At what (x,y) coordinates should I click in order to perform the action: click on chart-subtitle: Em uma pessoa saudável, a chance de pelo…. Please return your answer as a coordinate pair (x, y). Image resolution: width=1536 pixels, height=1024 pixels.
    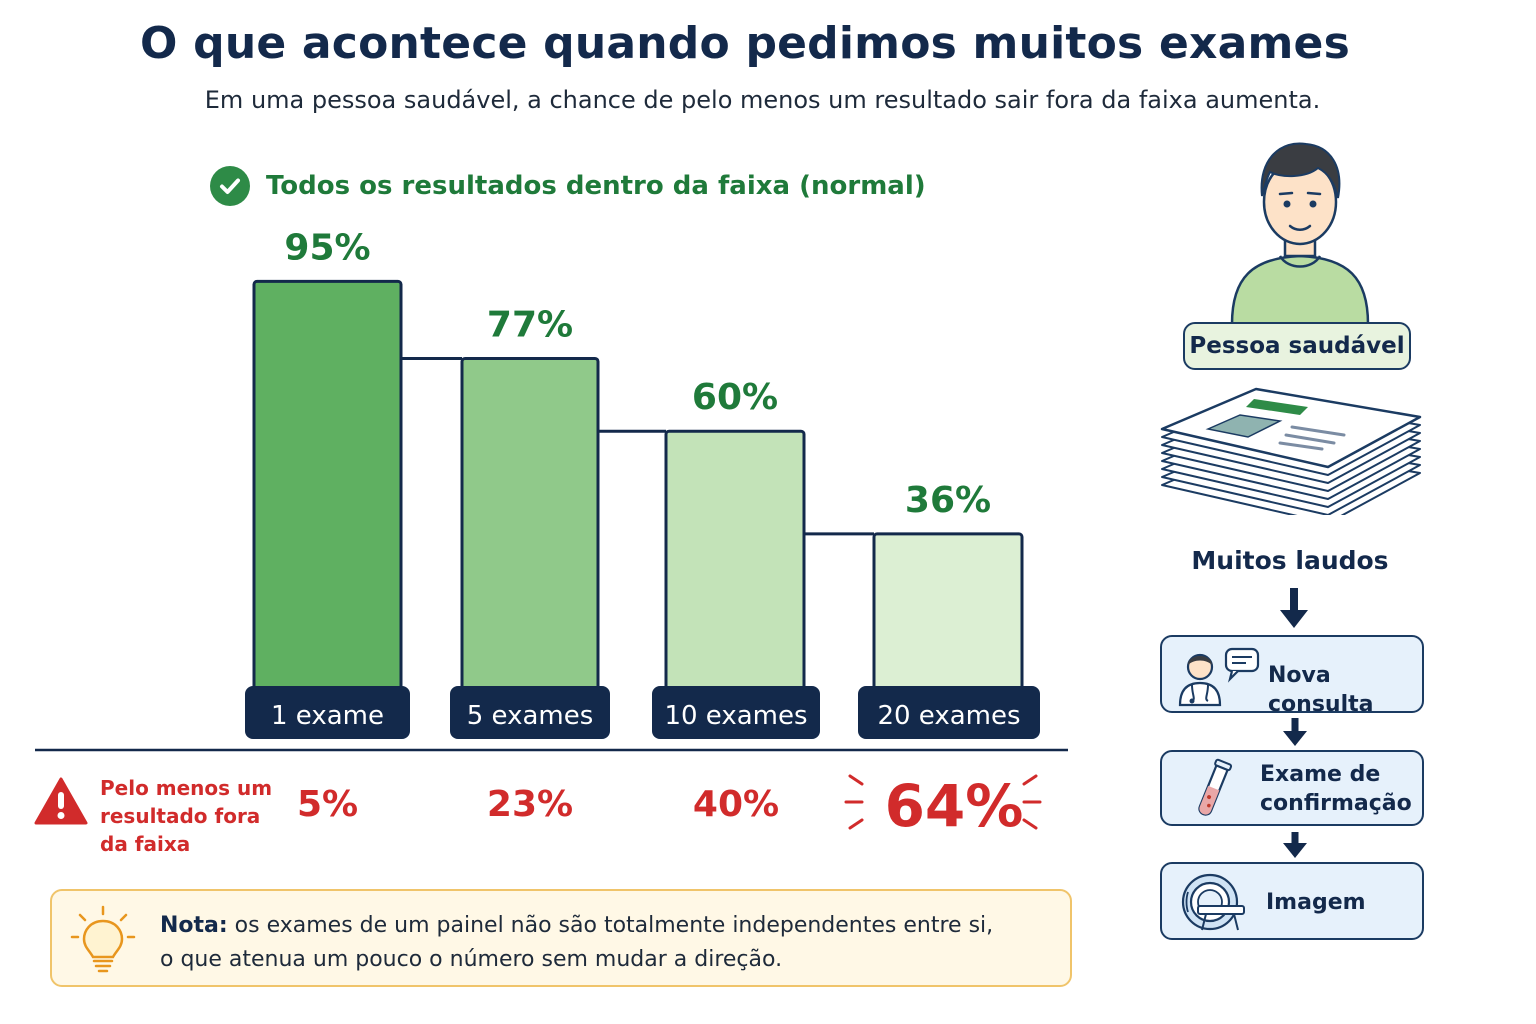
    Looking at the image, I should click on (762, 100).